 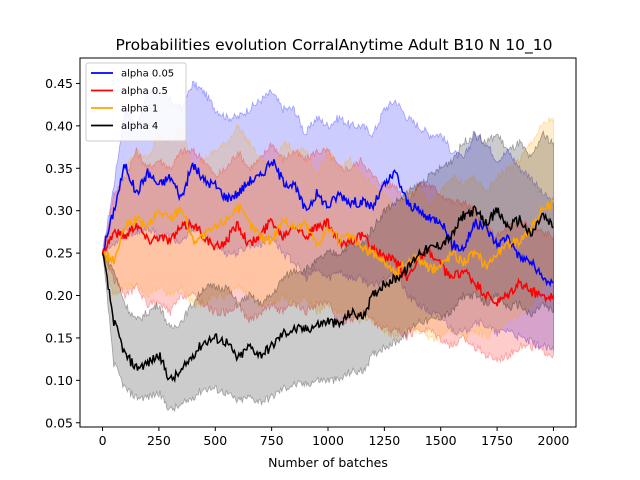 I want to click on x-tick-label: 1250, so click(x=384, y=440).